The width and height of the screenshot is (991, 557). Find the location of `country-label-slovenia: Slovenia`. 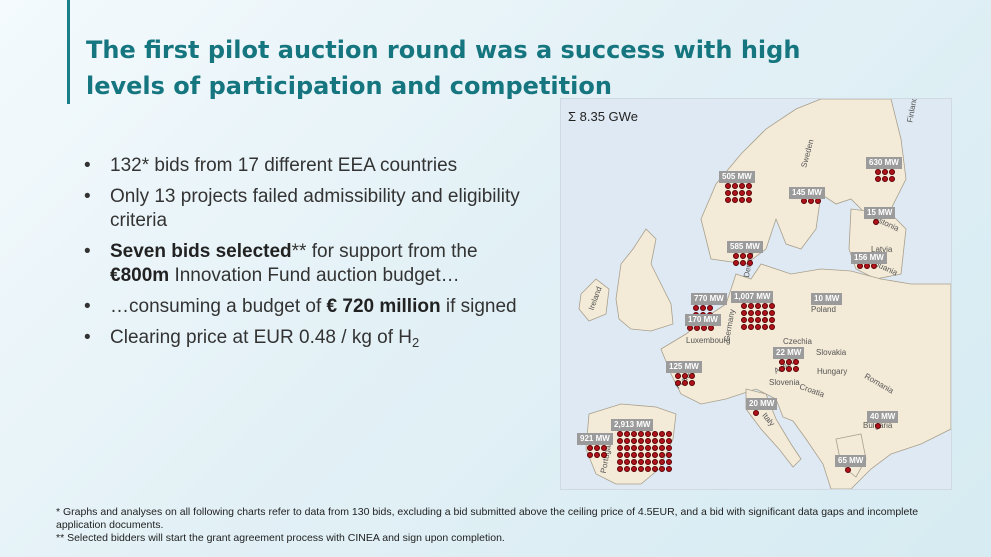

country-label-slovenia: Slovenia is located at coordinates (784, 382).